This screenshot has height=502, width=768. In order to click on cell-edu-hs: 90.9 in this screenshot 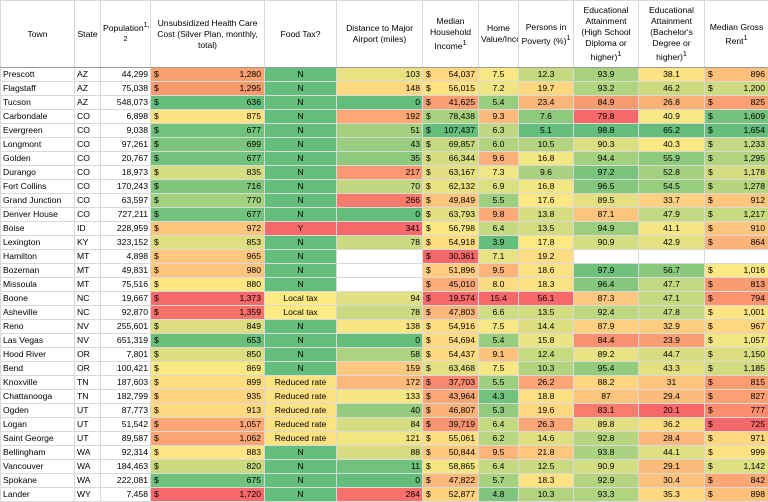, I will do `click(606, 243)`.